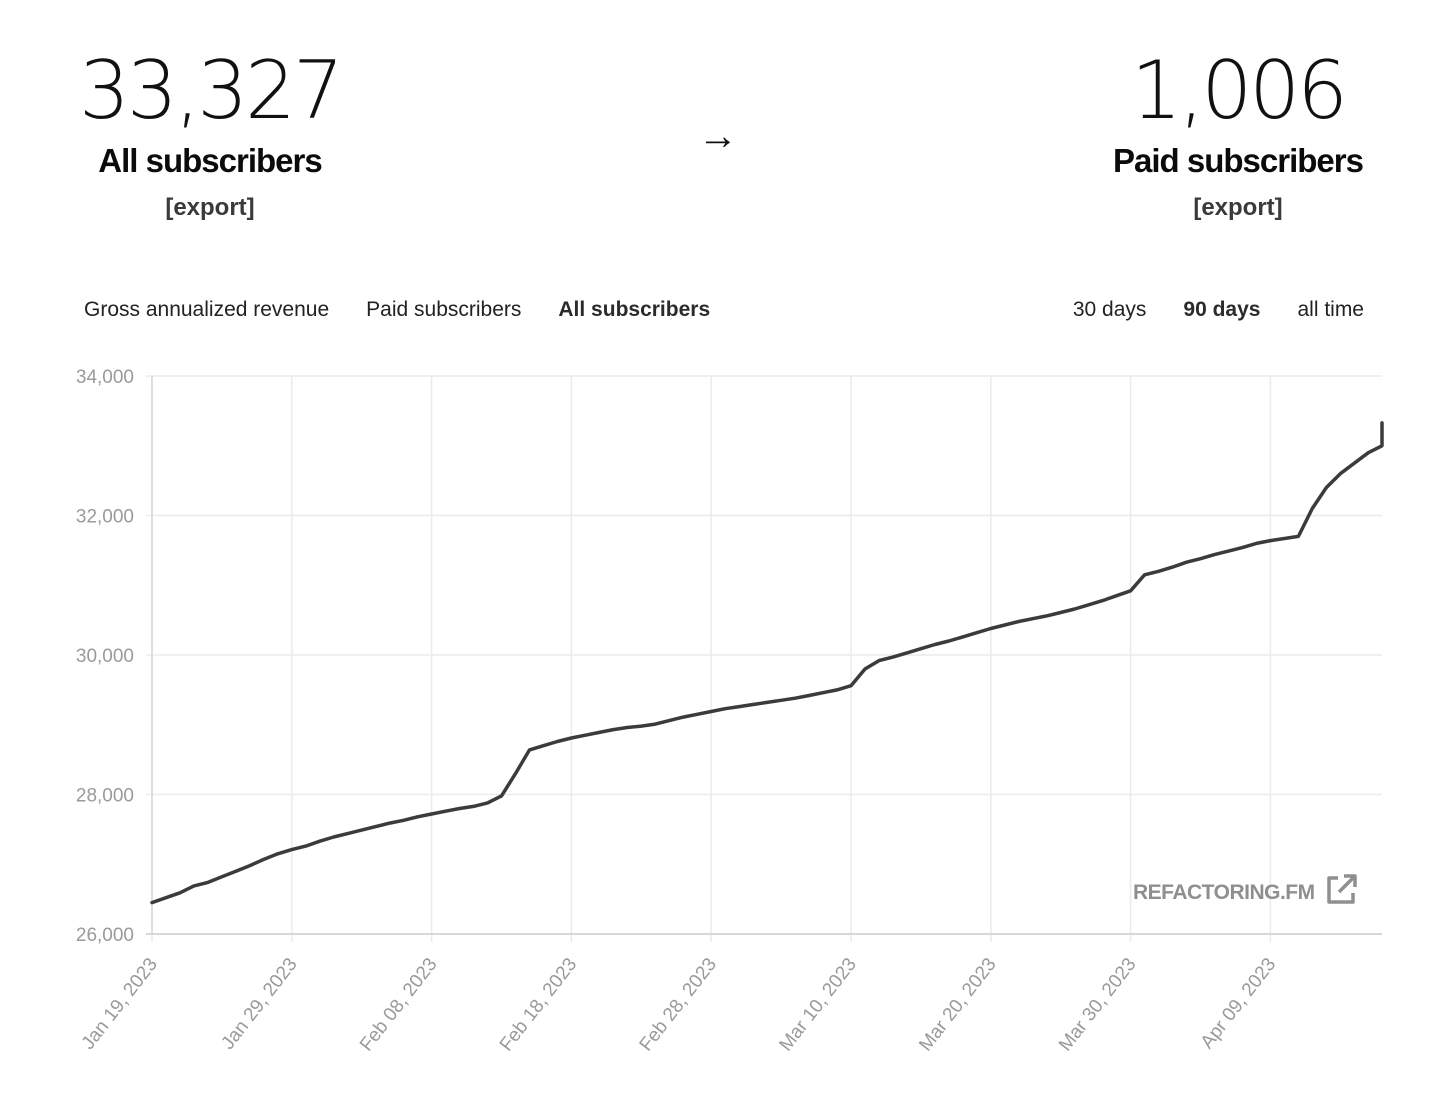 The height and width of the screenshot is (1100, 1456). I want to click on y-tick-label: 34,000, so click(105, 377).